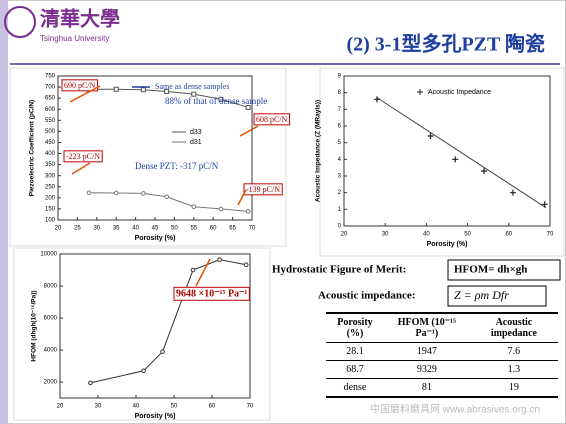  I want to click on annotation: 690 pC/N, so click(80, 85).